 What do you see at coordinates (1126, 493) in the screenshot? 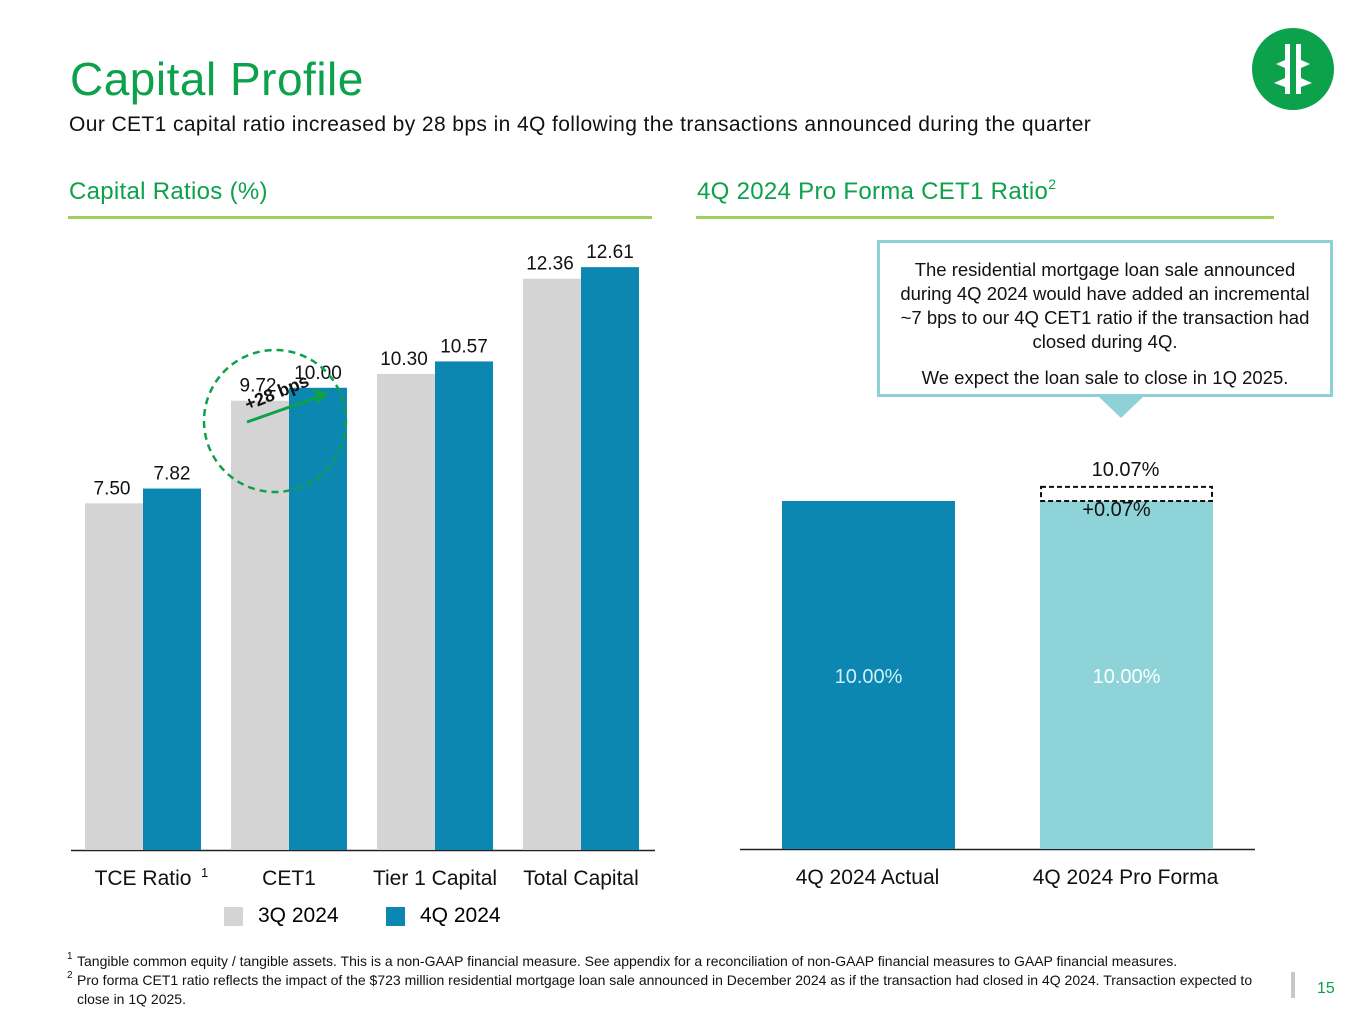
I see `increment-box` at bounding box center [1126, 493].